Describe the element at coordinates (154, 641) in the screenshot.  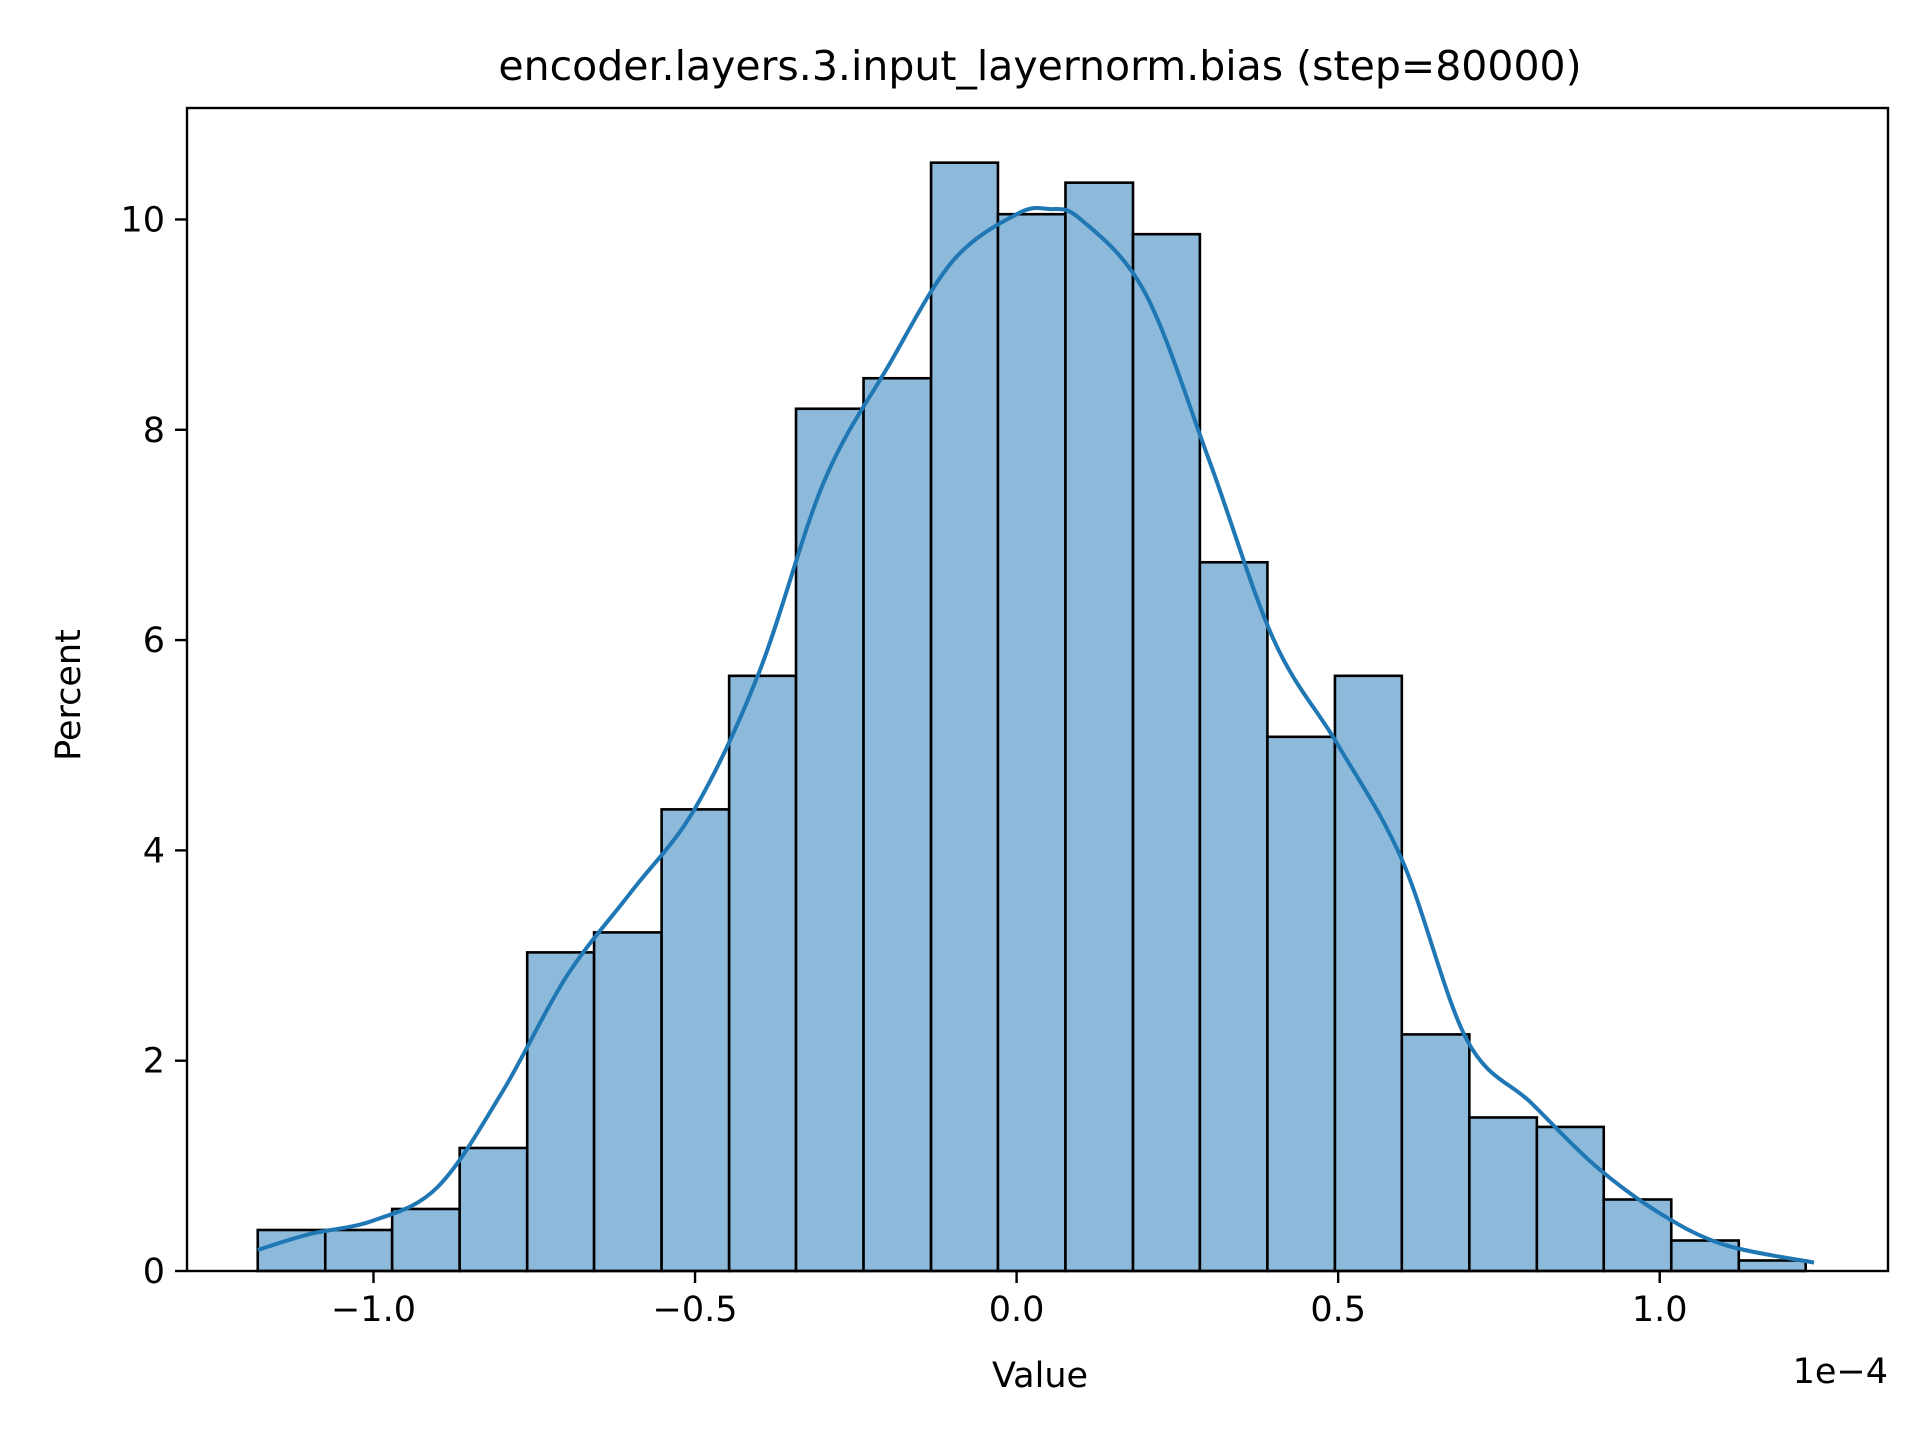
I see `y-tick-label: 6` at that location.